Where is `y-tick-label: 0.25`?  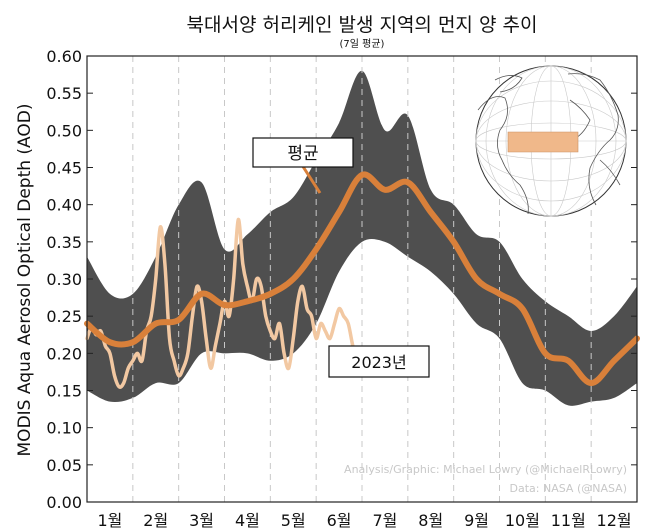
y-tick-label: 0.25 is located at coordinates (64, 316).